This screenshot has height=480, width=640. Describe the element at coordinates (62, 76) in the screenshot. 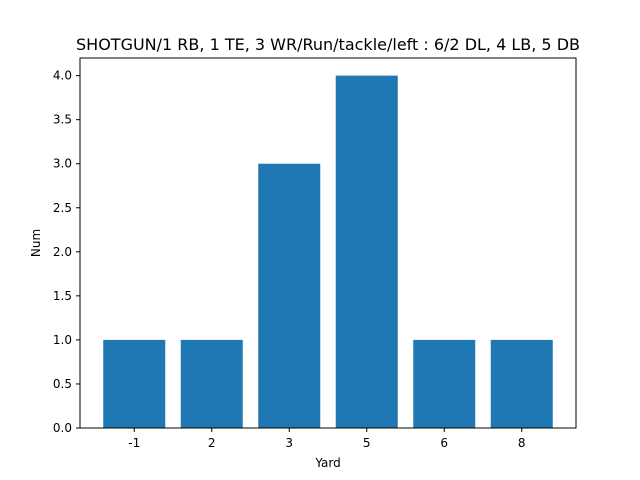

I see `y-tick-label: 4.0` at that location.